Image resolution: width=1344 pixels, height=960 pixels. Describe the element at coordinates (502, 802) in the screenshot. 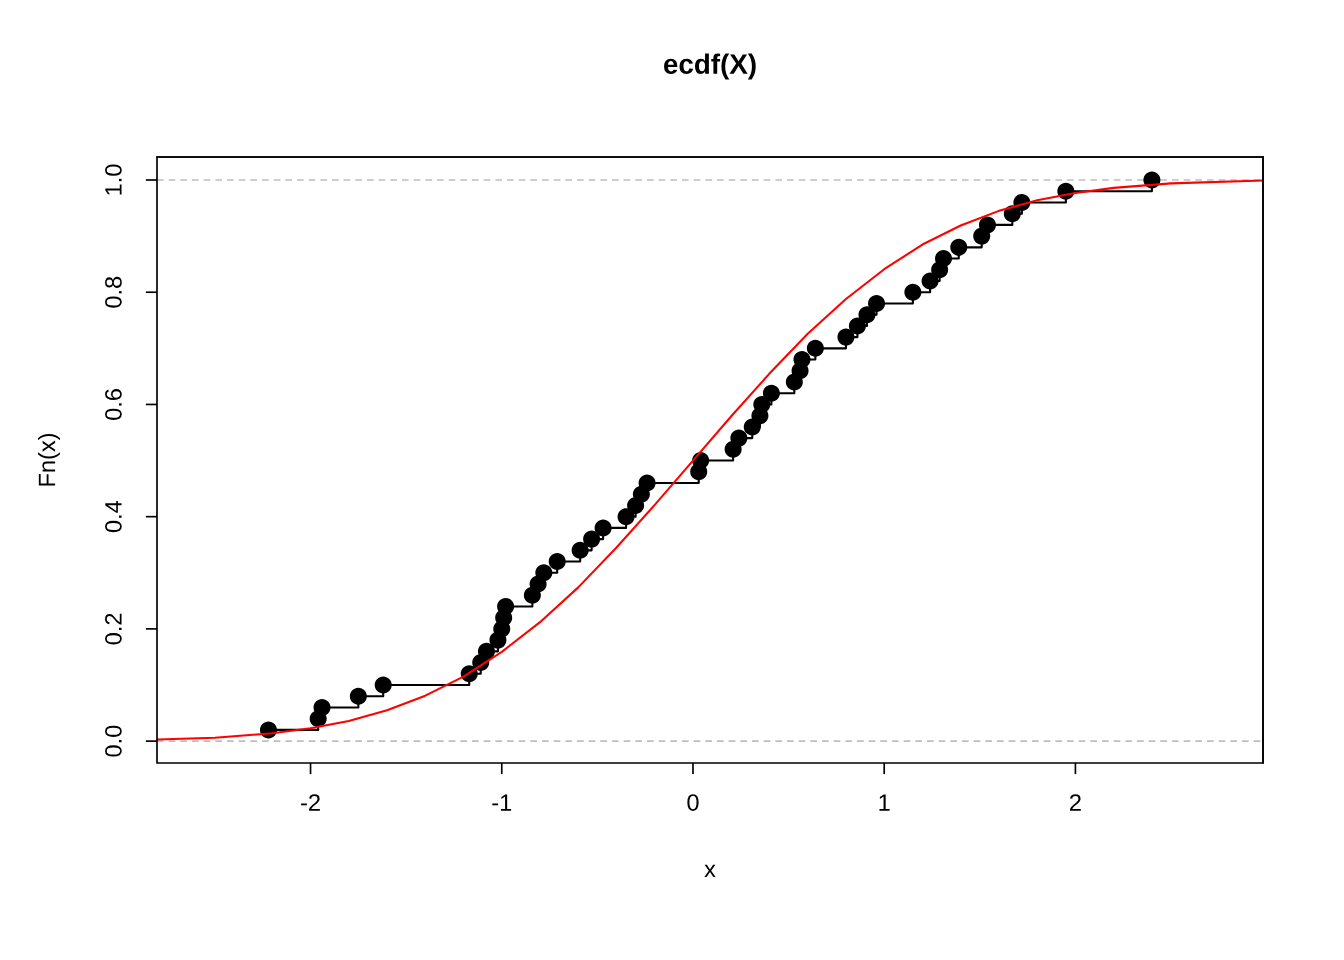

I see `x-tick-label: -1` at that location.